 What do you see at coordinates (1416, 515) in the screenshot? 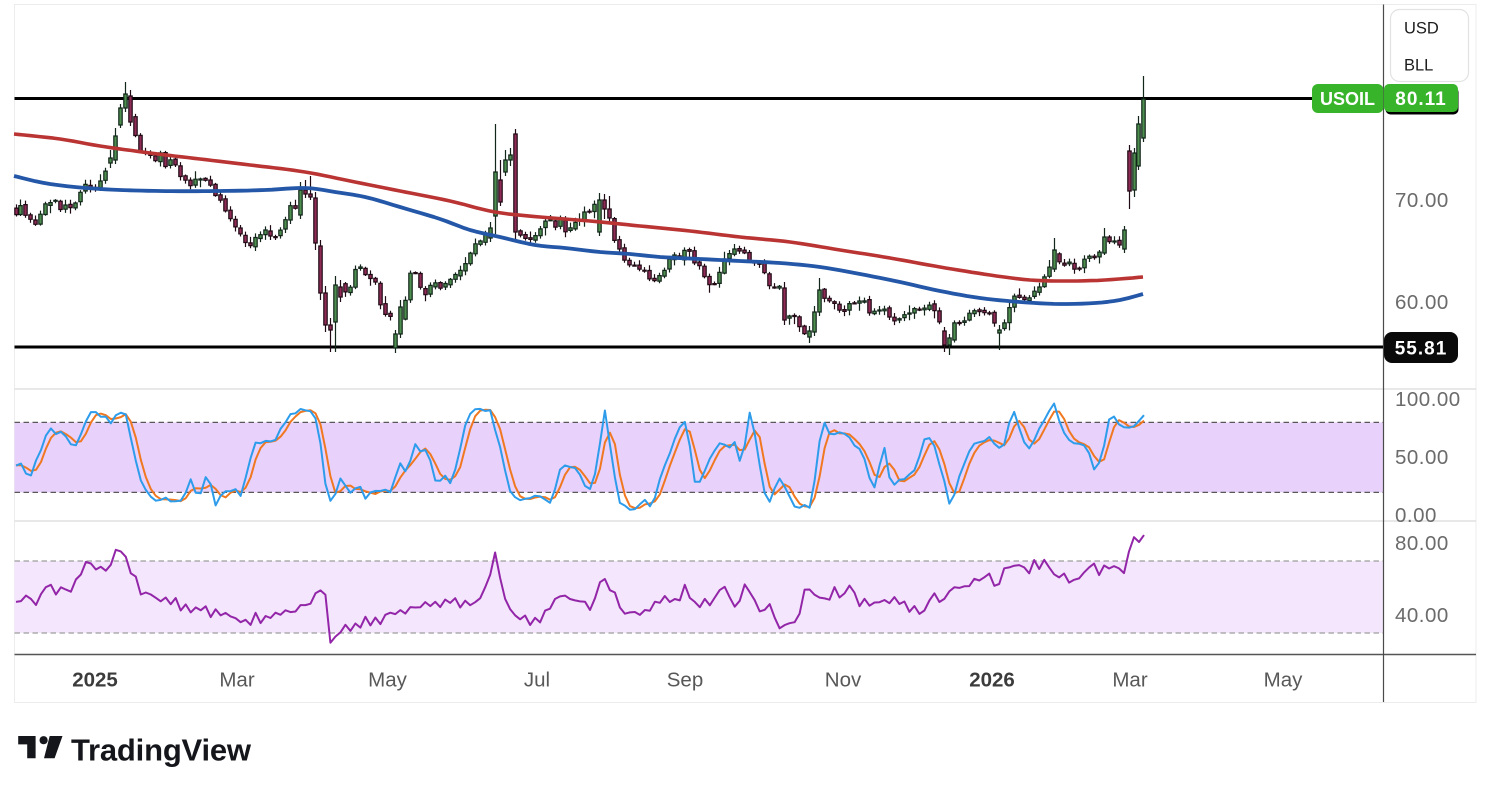
I see `svg-text: 0.00` at bounding box center [1416, 515].